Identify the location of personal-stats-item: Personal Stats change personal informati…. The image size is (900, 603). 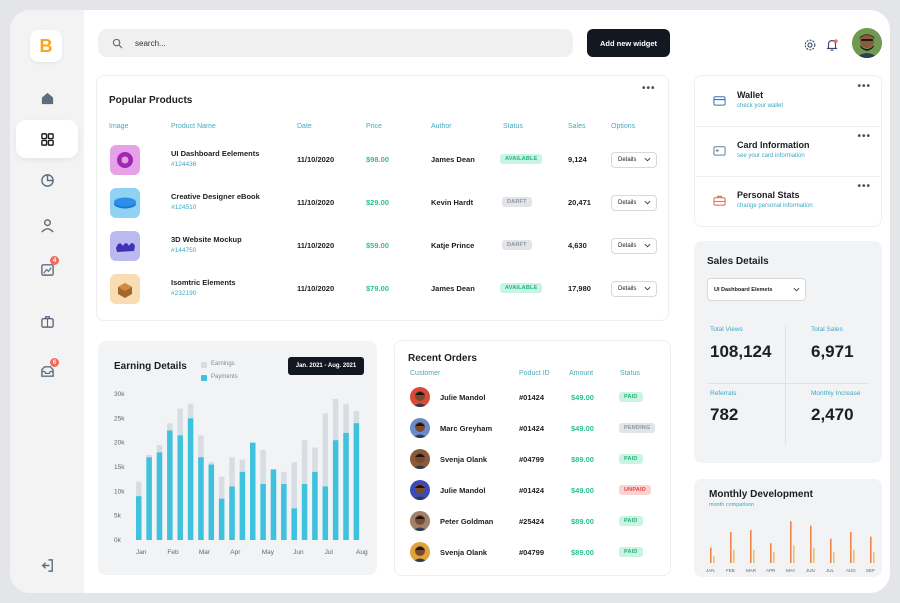
(788, 201).